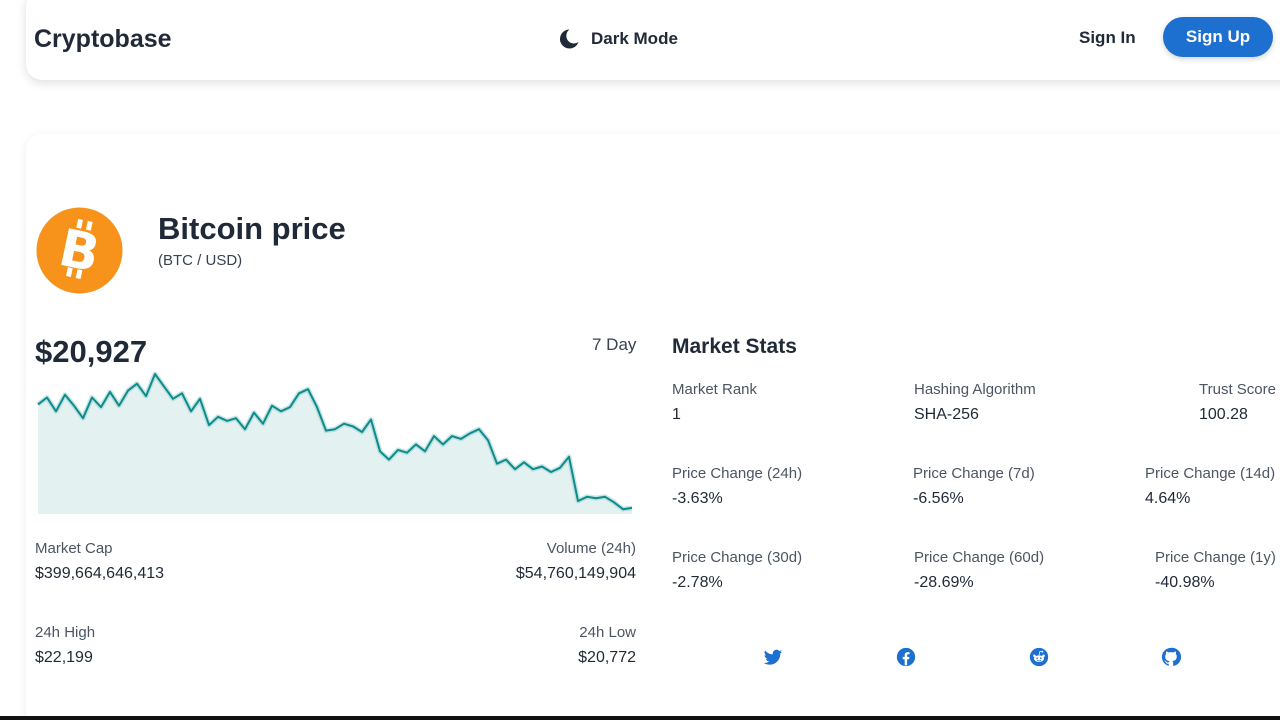  What do you see at coordinates (1223, 414) in the screenshot?
I see `trust-score-value: 100.28` at bounding box center [1223, 414].